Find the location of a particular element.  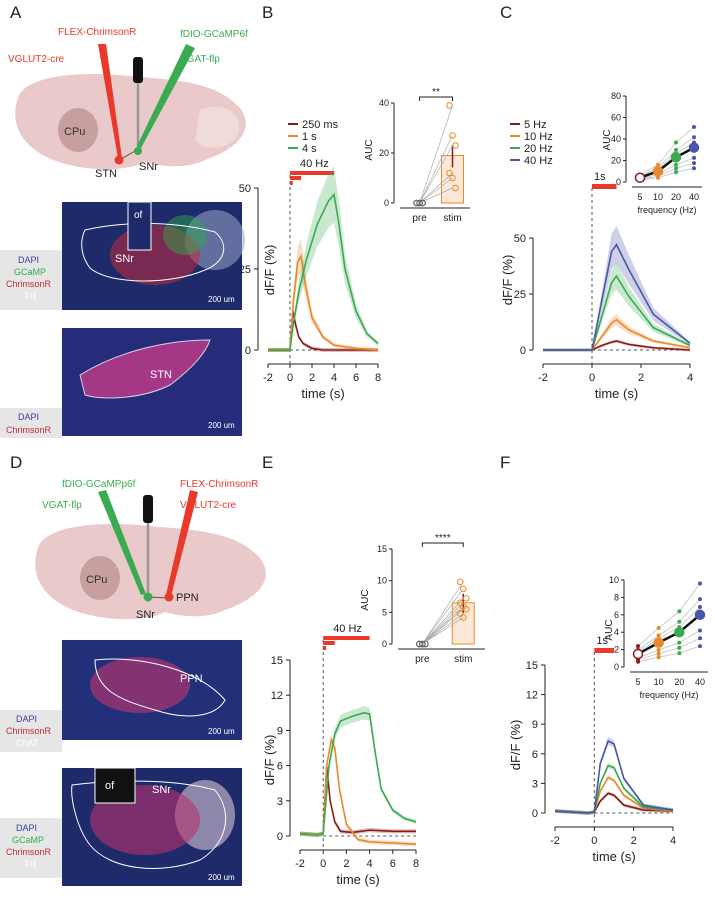

error-band-20-Hz is located at coordinates (616, 307).